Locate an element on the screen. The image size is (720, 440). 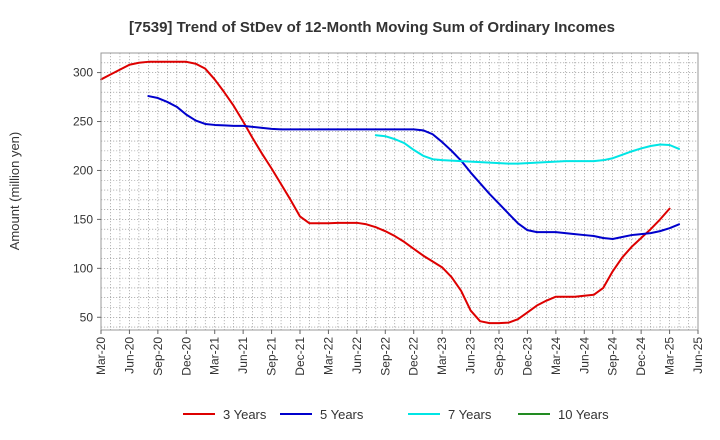
x-tick-label: Mar-25 is located at coordinates (670, 356).